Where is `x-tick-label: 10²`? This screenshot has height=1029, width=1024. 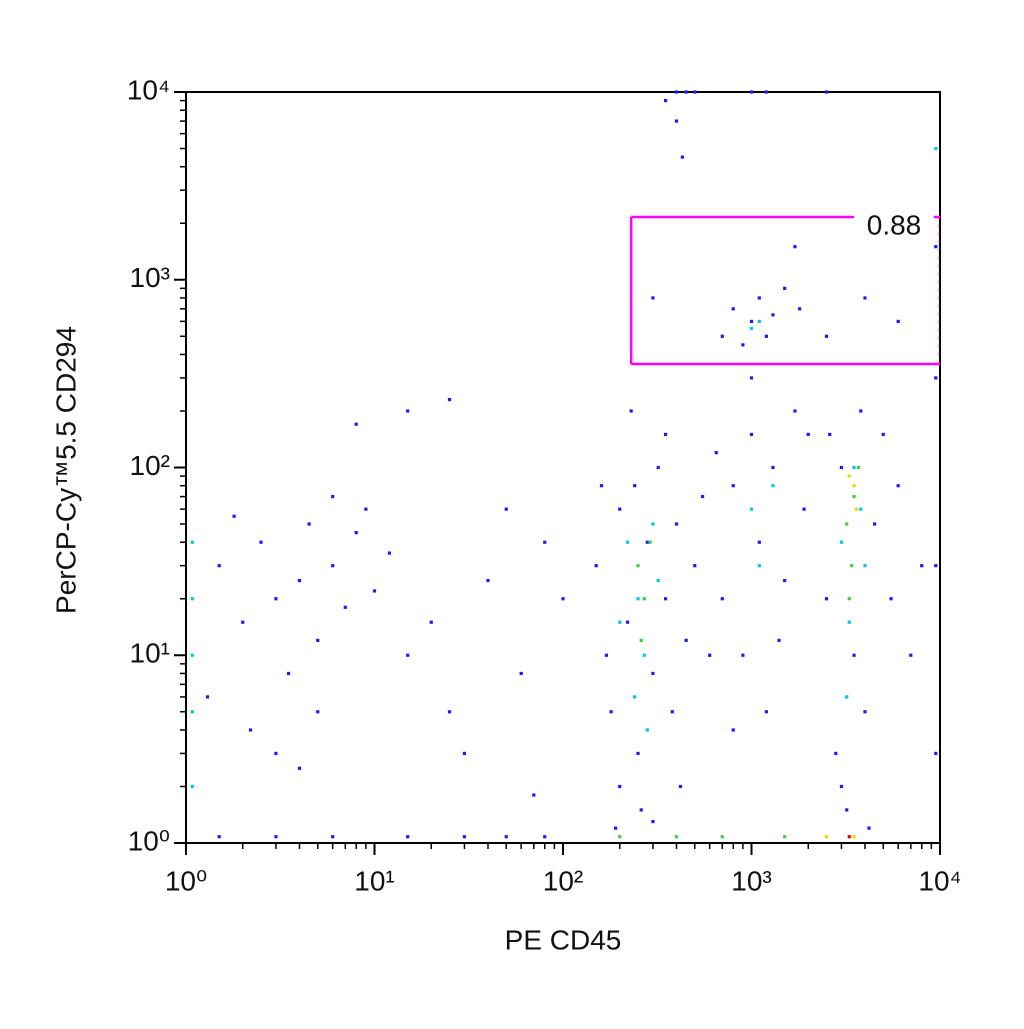 x-tick-label: 10² is located at coordinates (563, 880).